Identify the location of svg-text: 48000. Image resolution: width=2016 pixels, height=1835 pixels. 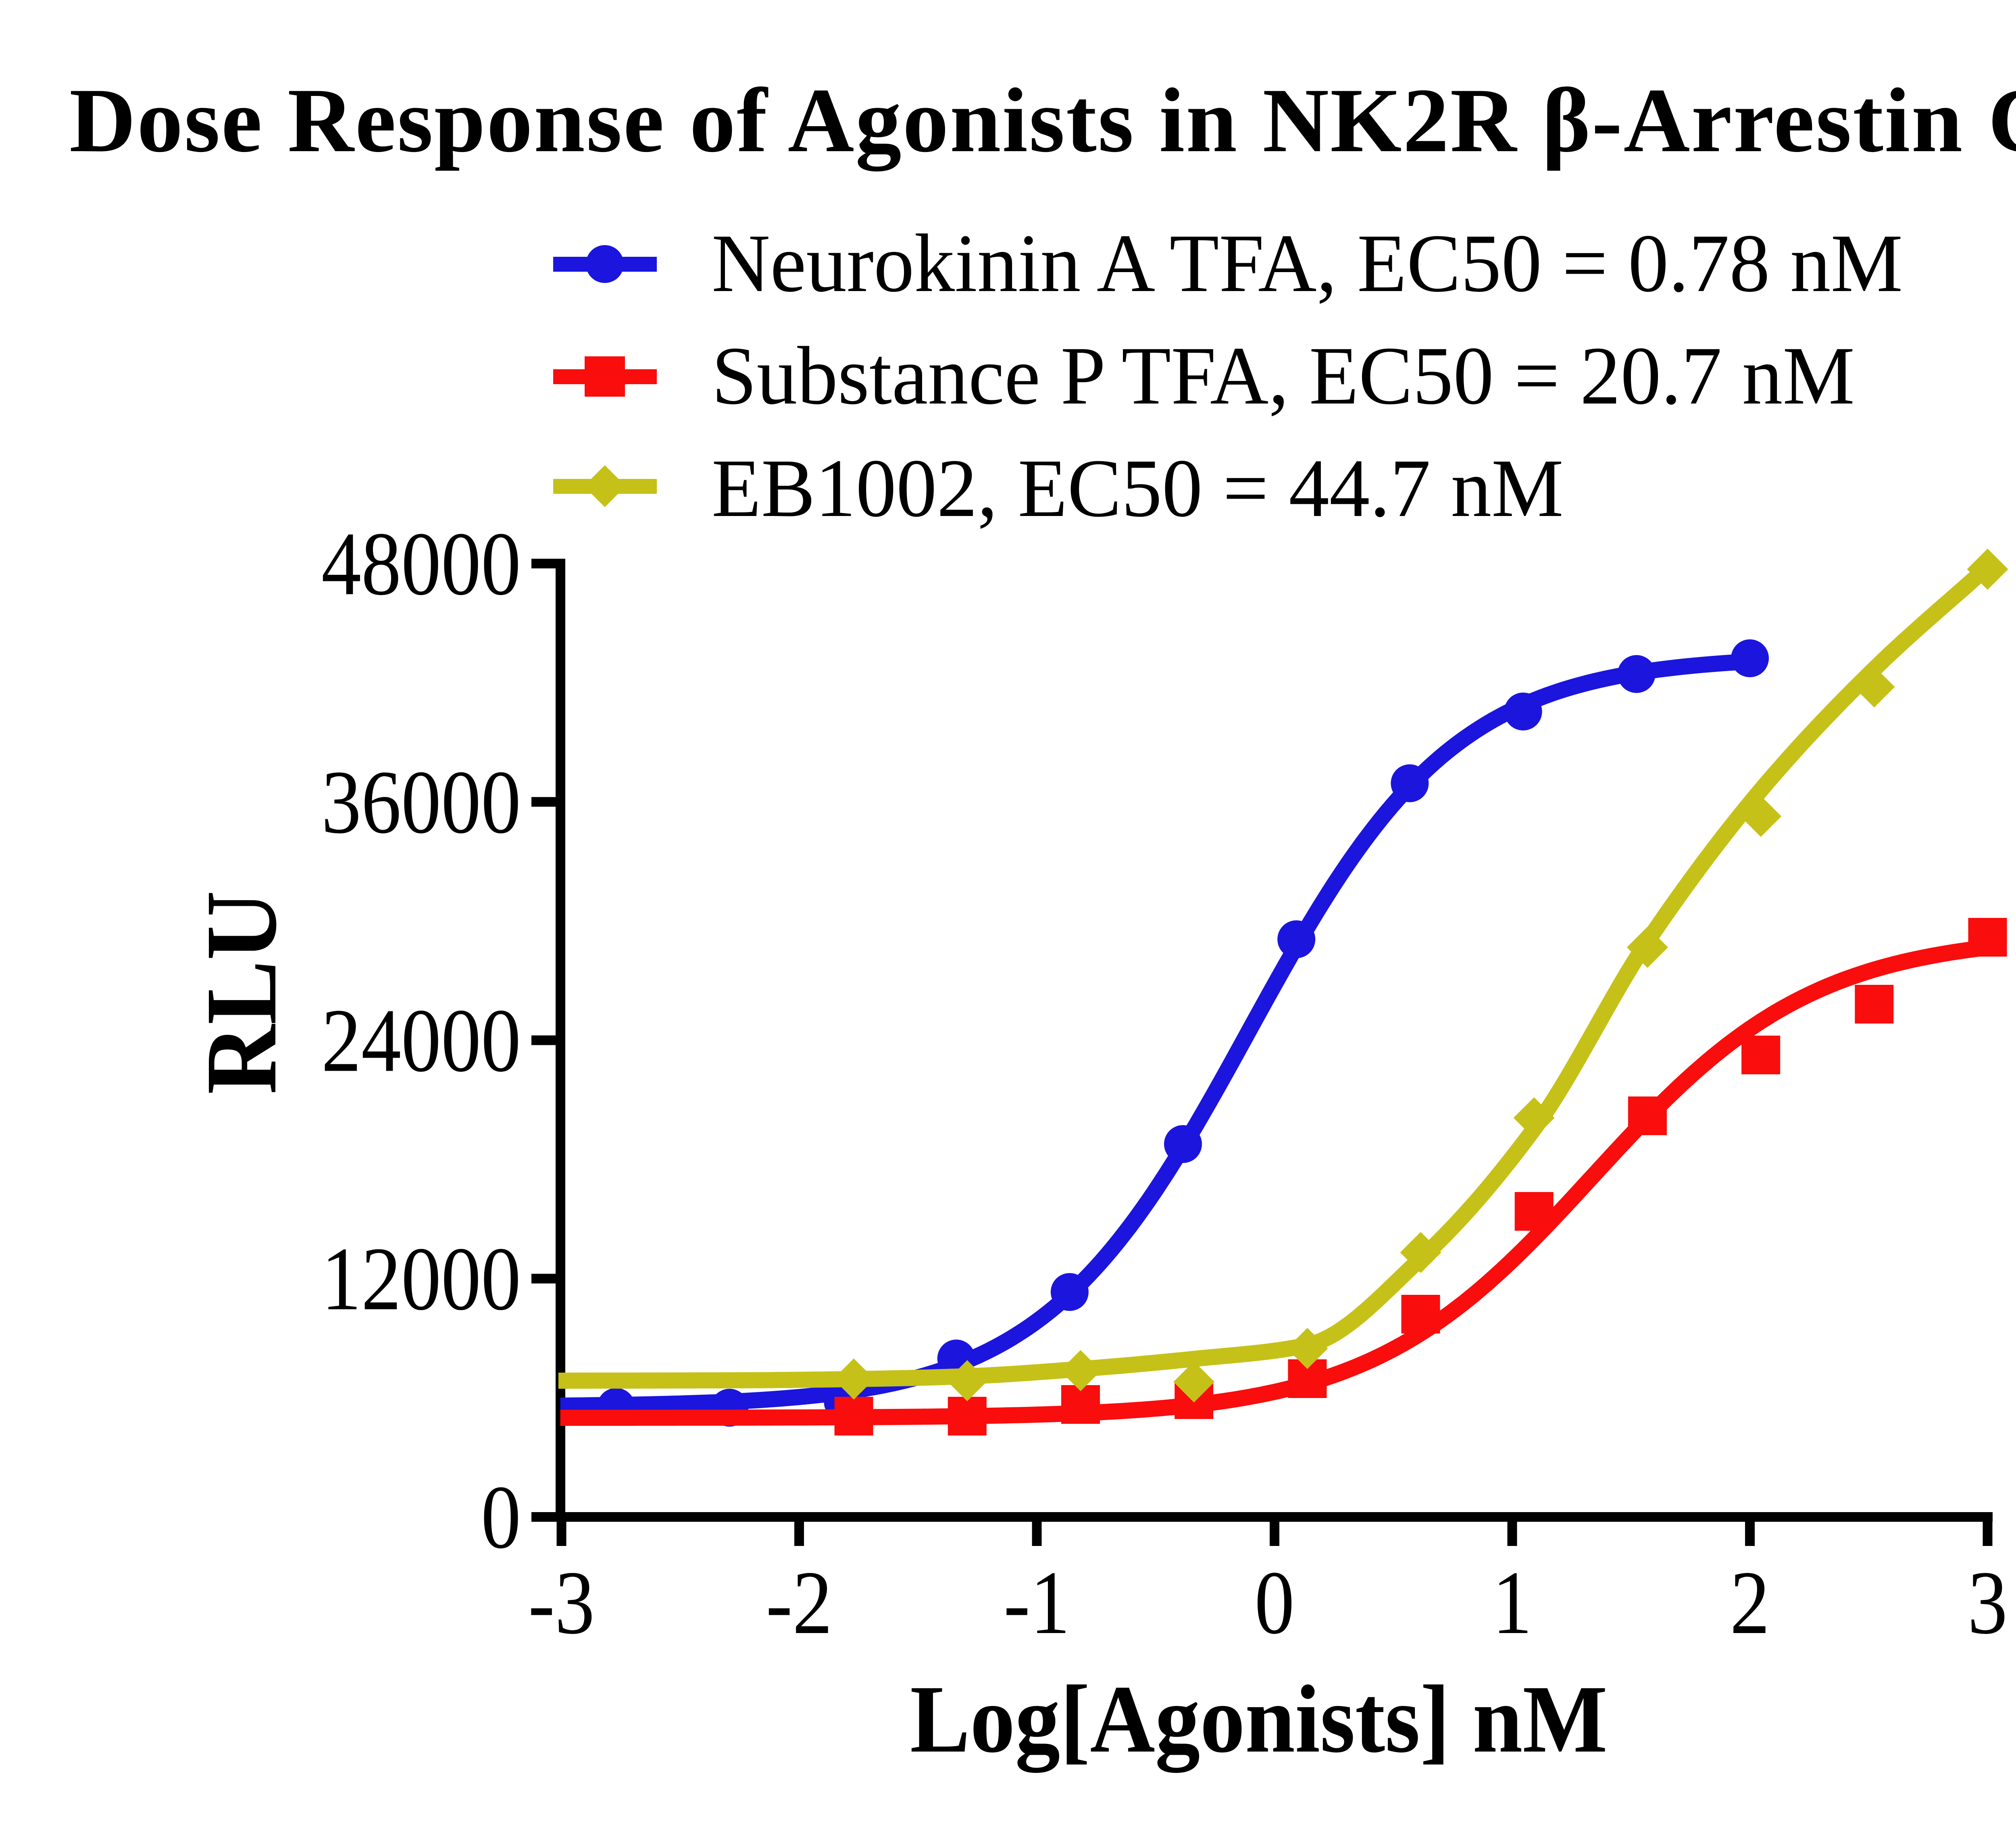
(421, 563).